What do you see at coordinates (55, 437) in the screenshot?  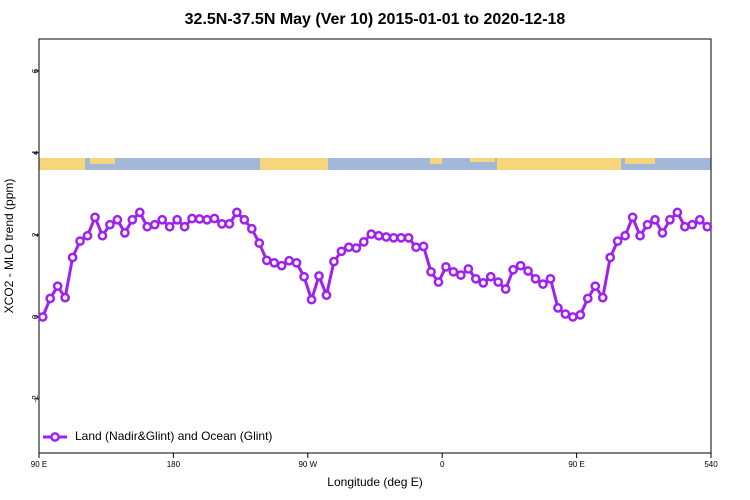 I see `legend-marker` at bounding box center [55, 437].